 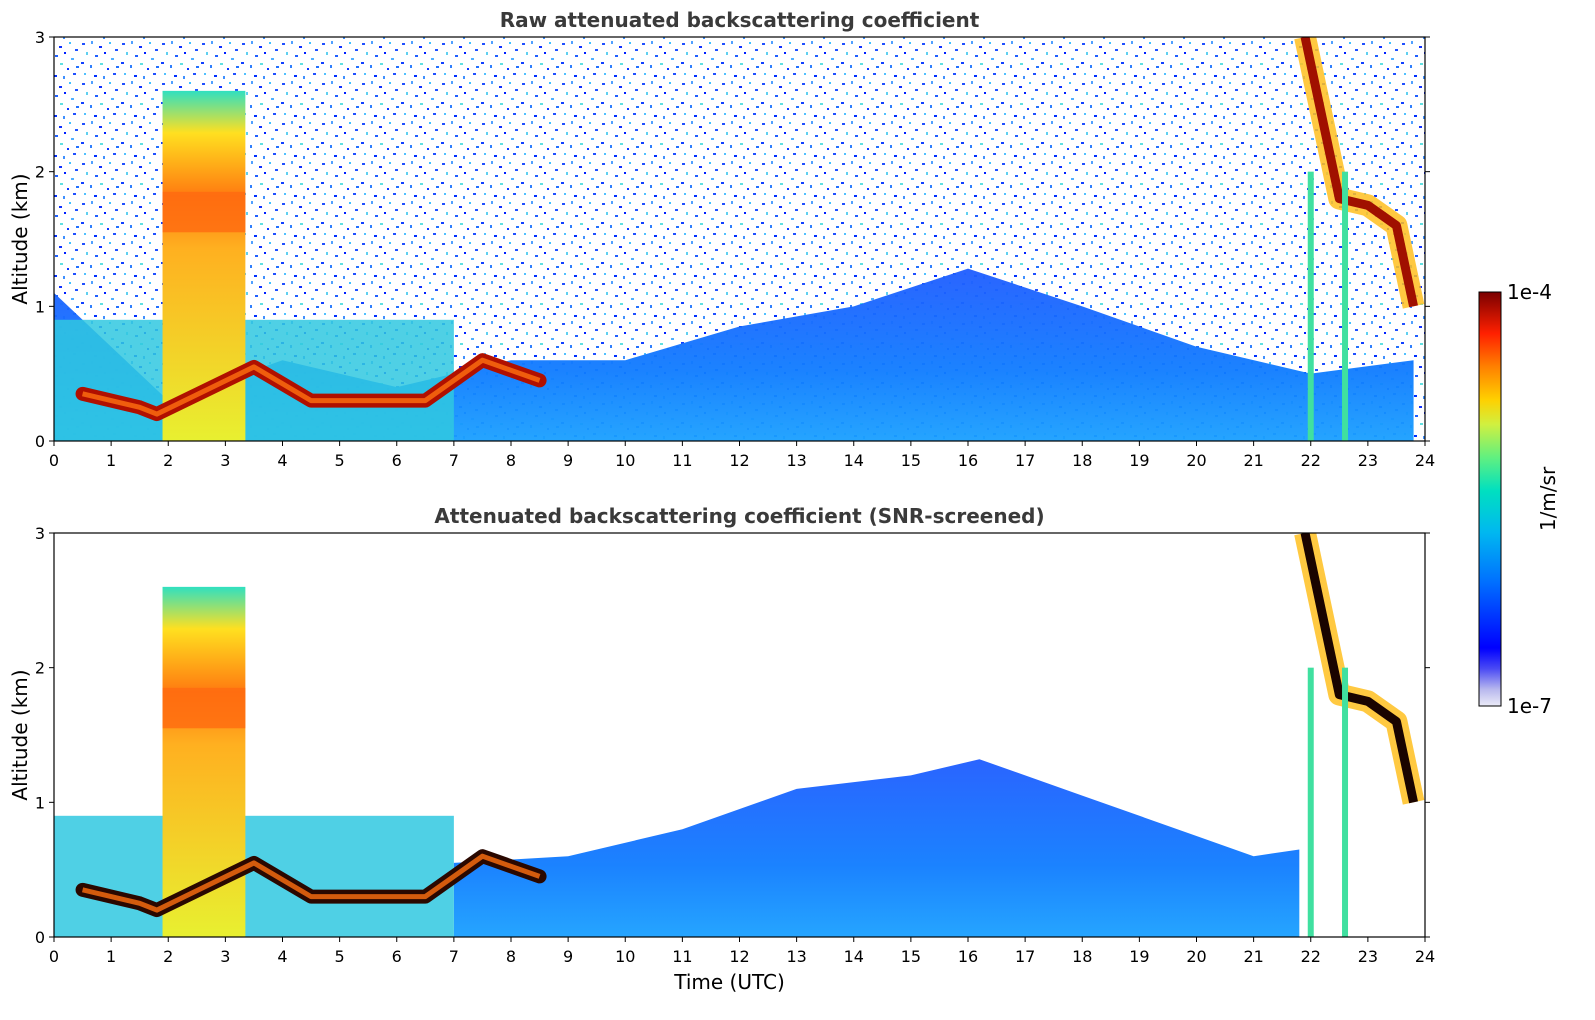 What do you see at coordinates (1490, 499) in the screenshot?
I see `colorbar-gradient` at bounding box center [1490, 499].